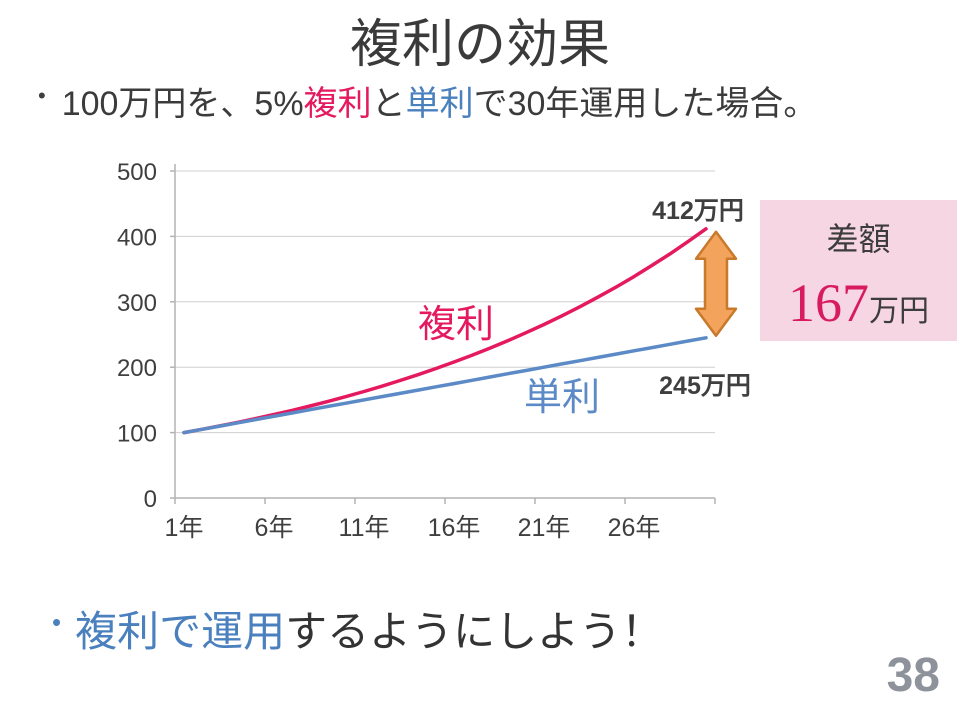  I want to click on bullet-top-simple-word: 単利, so click(439, 104).